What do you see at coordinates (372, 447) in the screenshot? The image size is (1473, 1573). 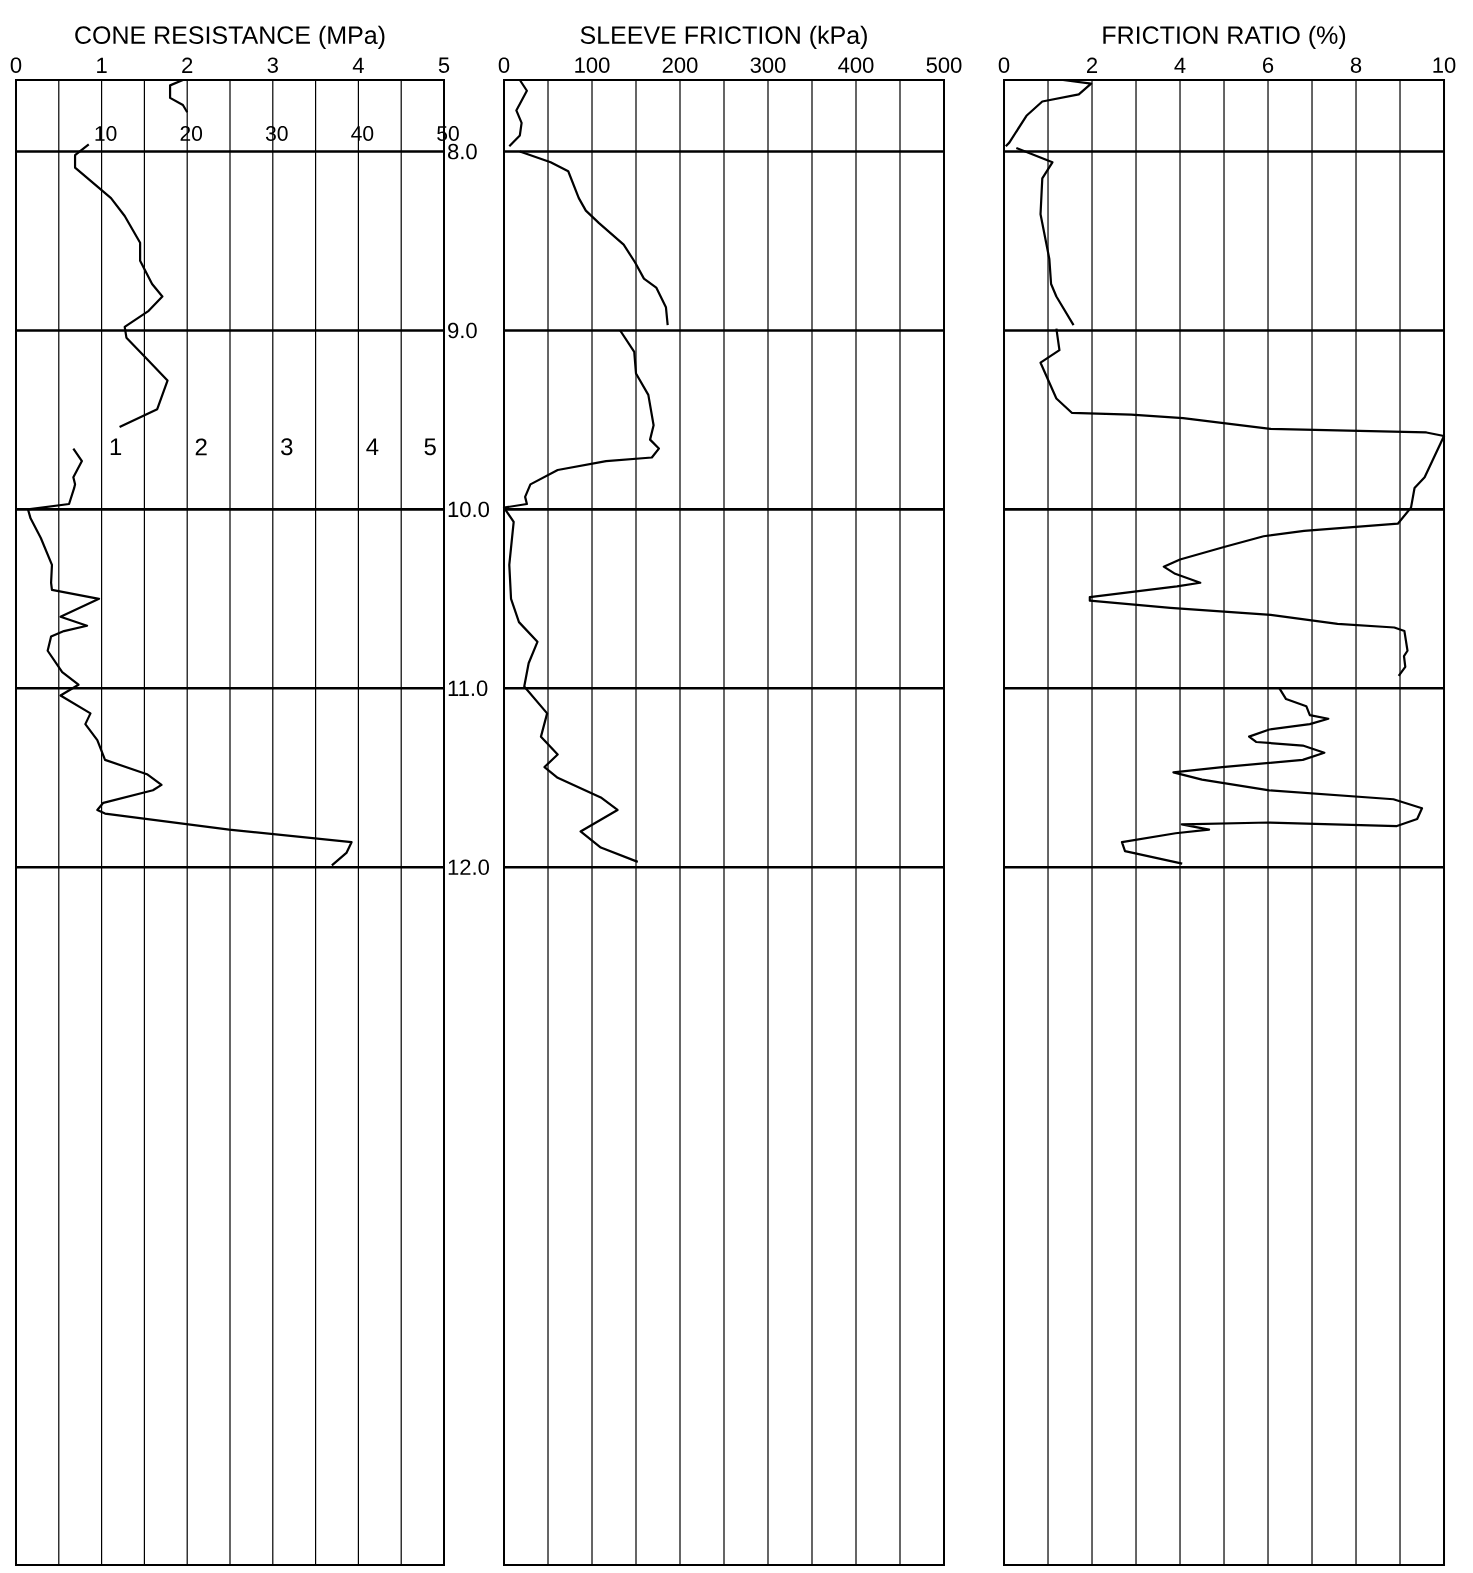 I see `annotation: 4` at bounding box center [372, 447].